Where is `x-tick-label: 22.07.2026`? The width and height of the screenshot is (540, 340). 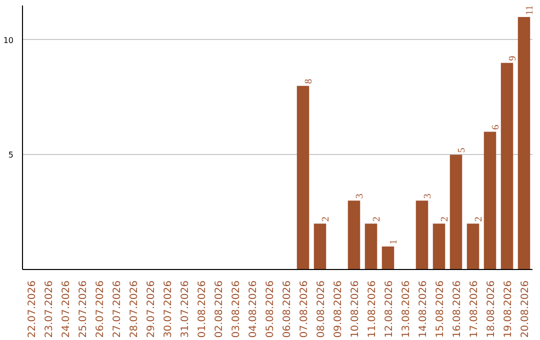
x-tick-label: 22.07.2026 is located at coordinates (32, 309).